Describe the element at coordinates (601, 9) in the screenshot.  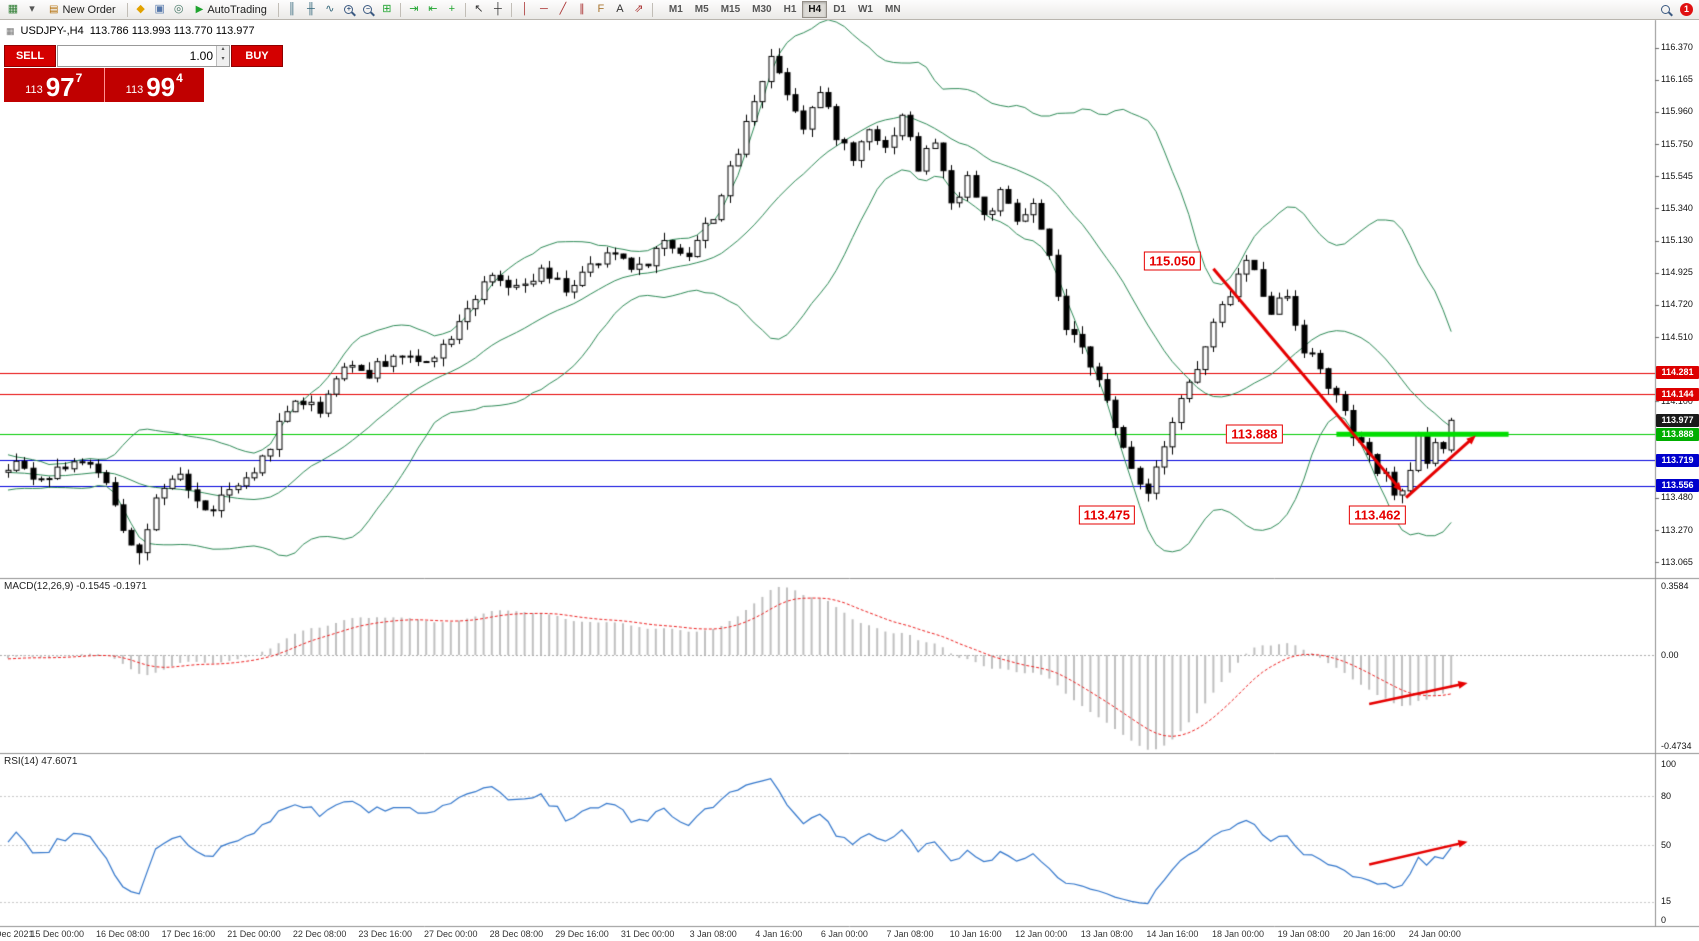
I see `fibonacci-icon: F` at that location.